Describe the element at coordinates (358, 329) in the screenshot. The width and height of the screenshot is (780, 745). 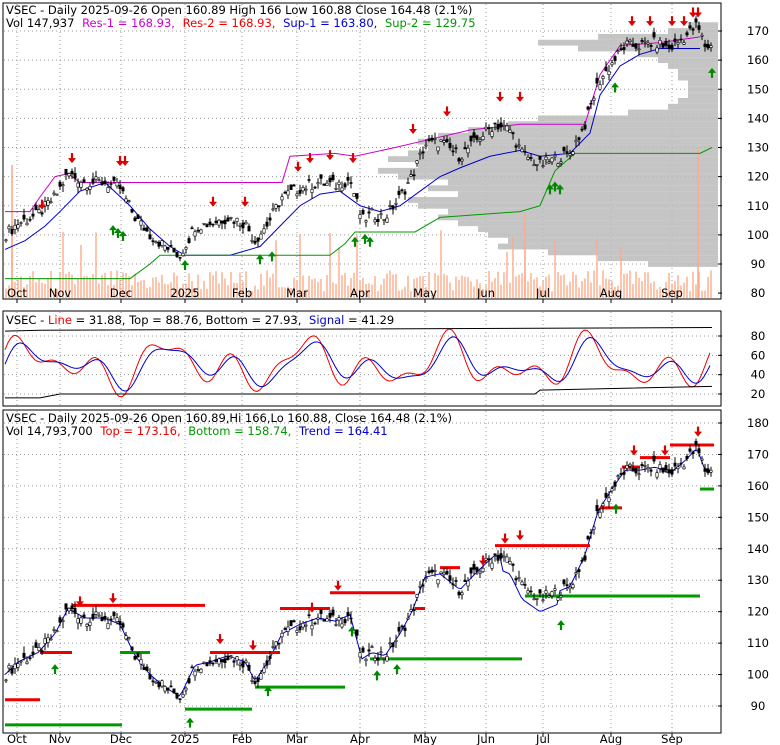
I see `oscillator-top` at that location.